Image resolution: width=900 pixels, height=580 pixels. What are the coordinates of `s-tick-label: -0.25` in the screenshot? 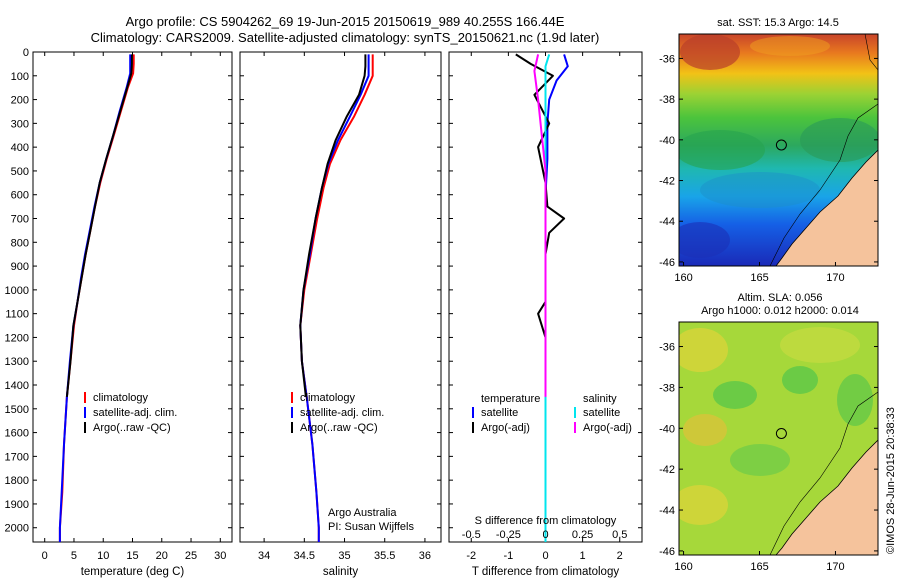 It's located at (508, 535).